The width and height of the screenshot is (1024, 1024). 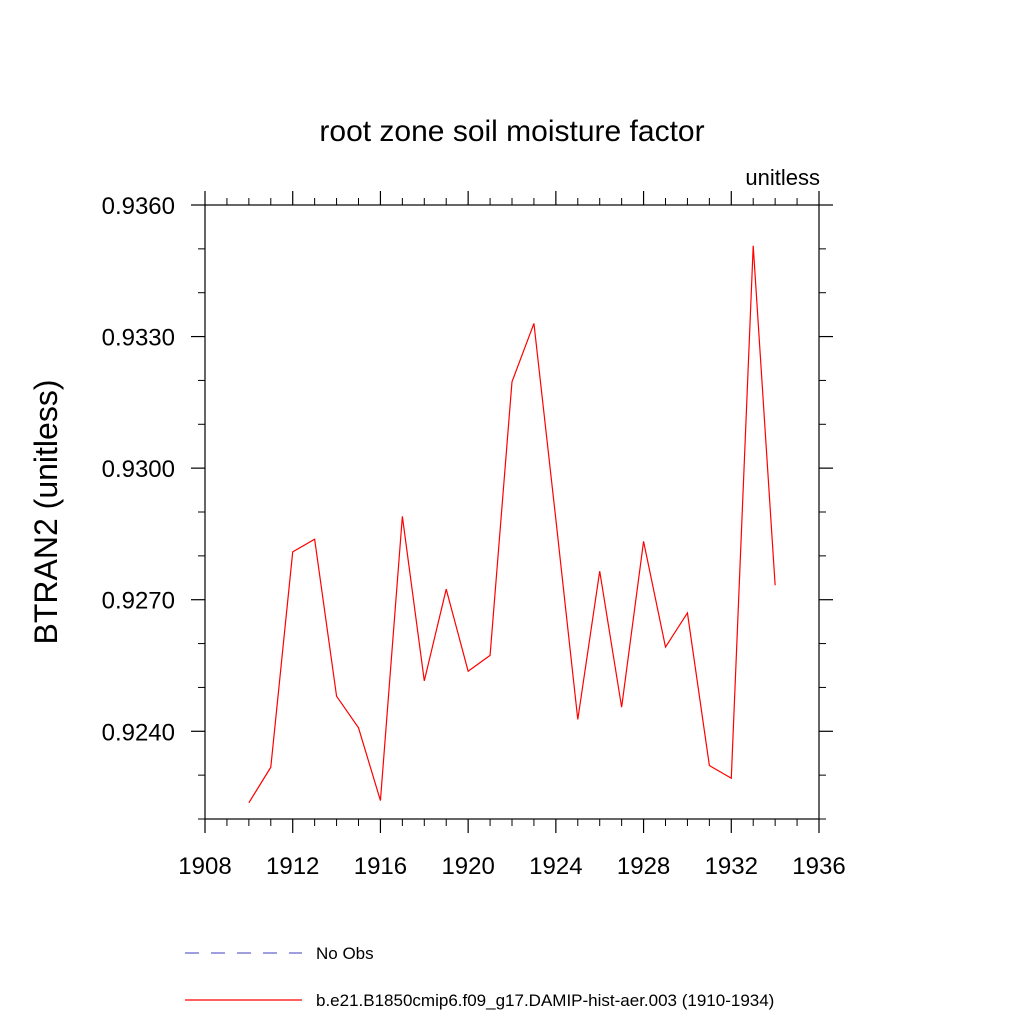 I want to click on x-tick-label: 1908, so click(x=204, y=866).